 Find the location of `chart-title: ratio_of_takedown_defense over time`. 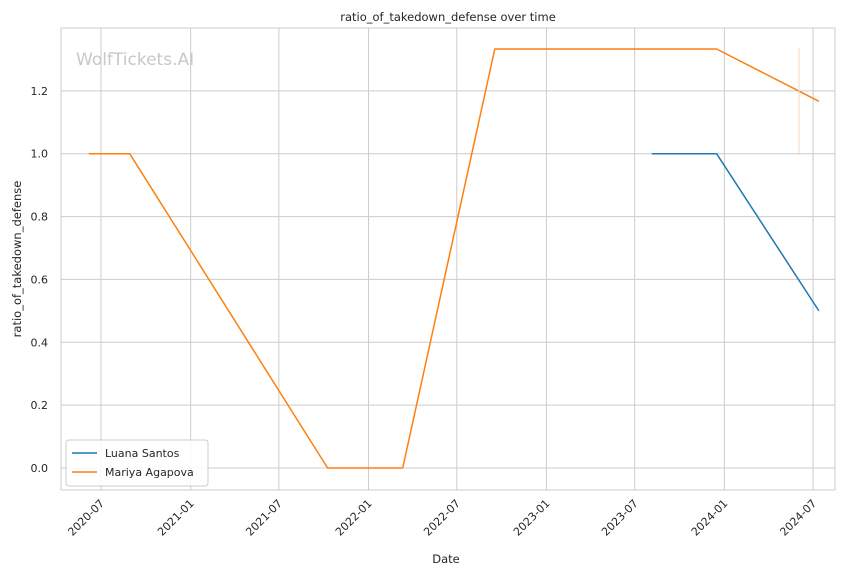

chart-title: ratio_of_takedown_defense over time is located at coordinates (448, 17).